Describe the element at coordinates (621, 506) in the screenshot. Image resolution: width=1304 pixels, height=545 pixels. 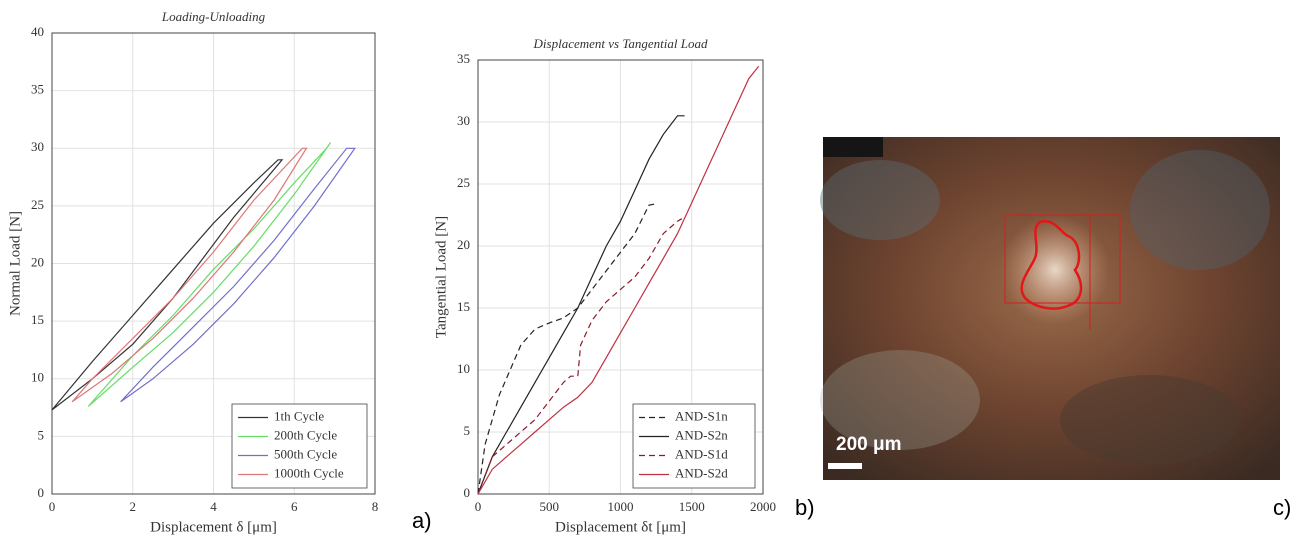
I see `x-tick-label: 1000` at that location.